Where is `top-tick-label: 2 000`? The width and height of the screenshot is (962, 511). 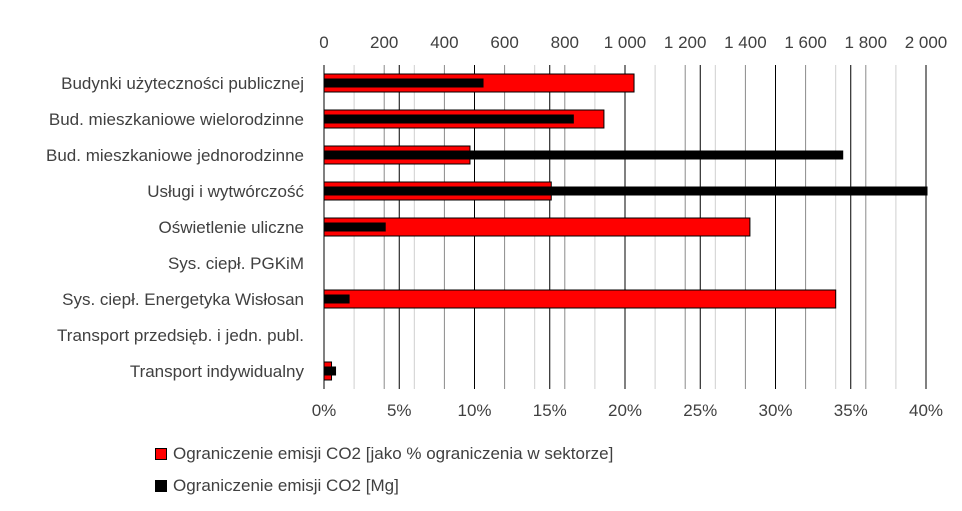
top-tick-label: 2 000 is located at coordinates (926, 42).